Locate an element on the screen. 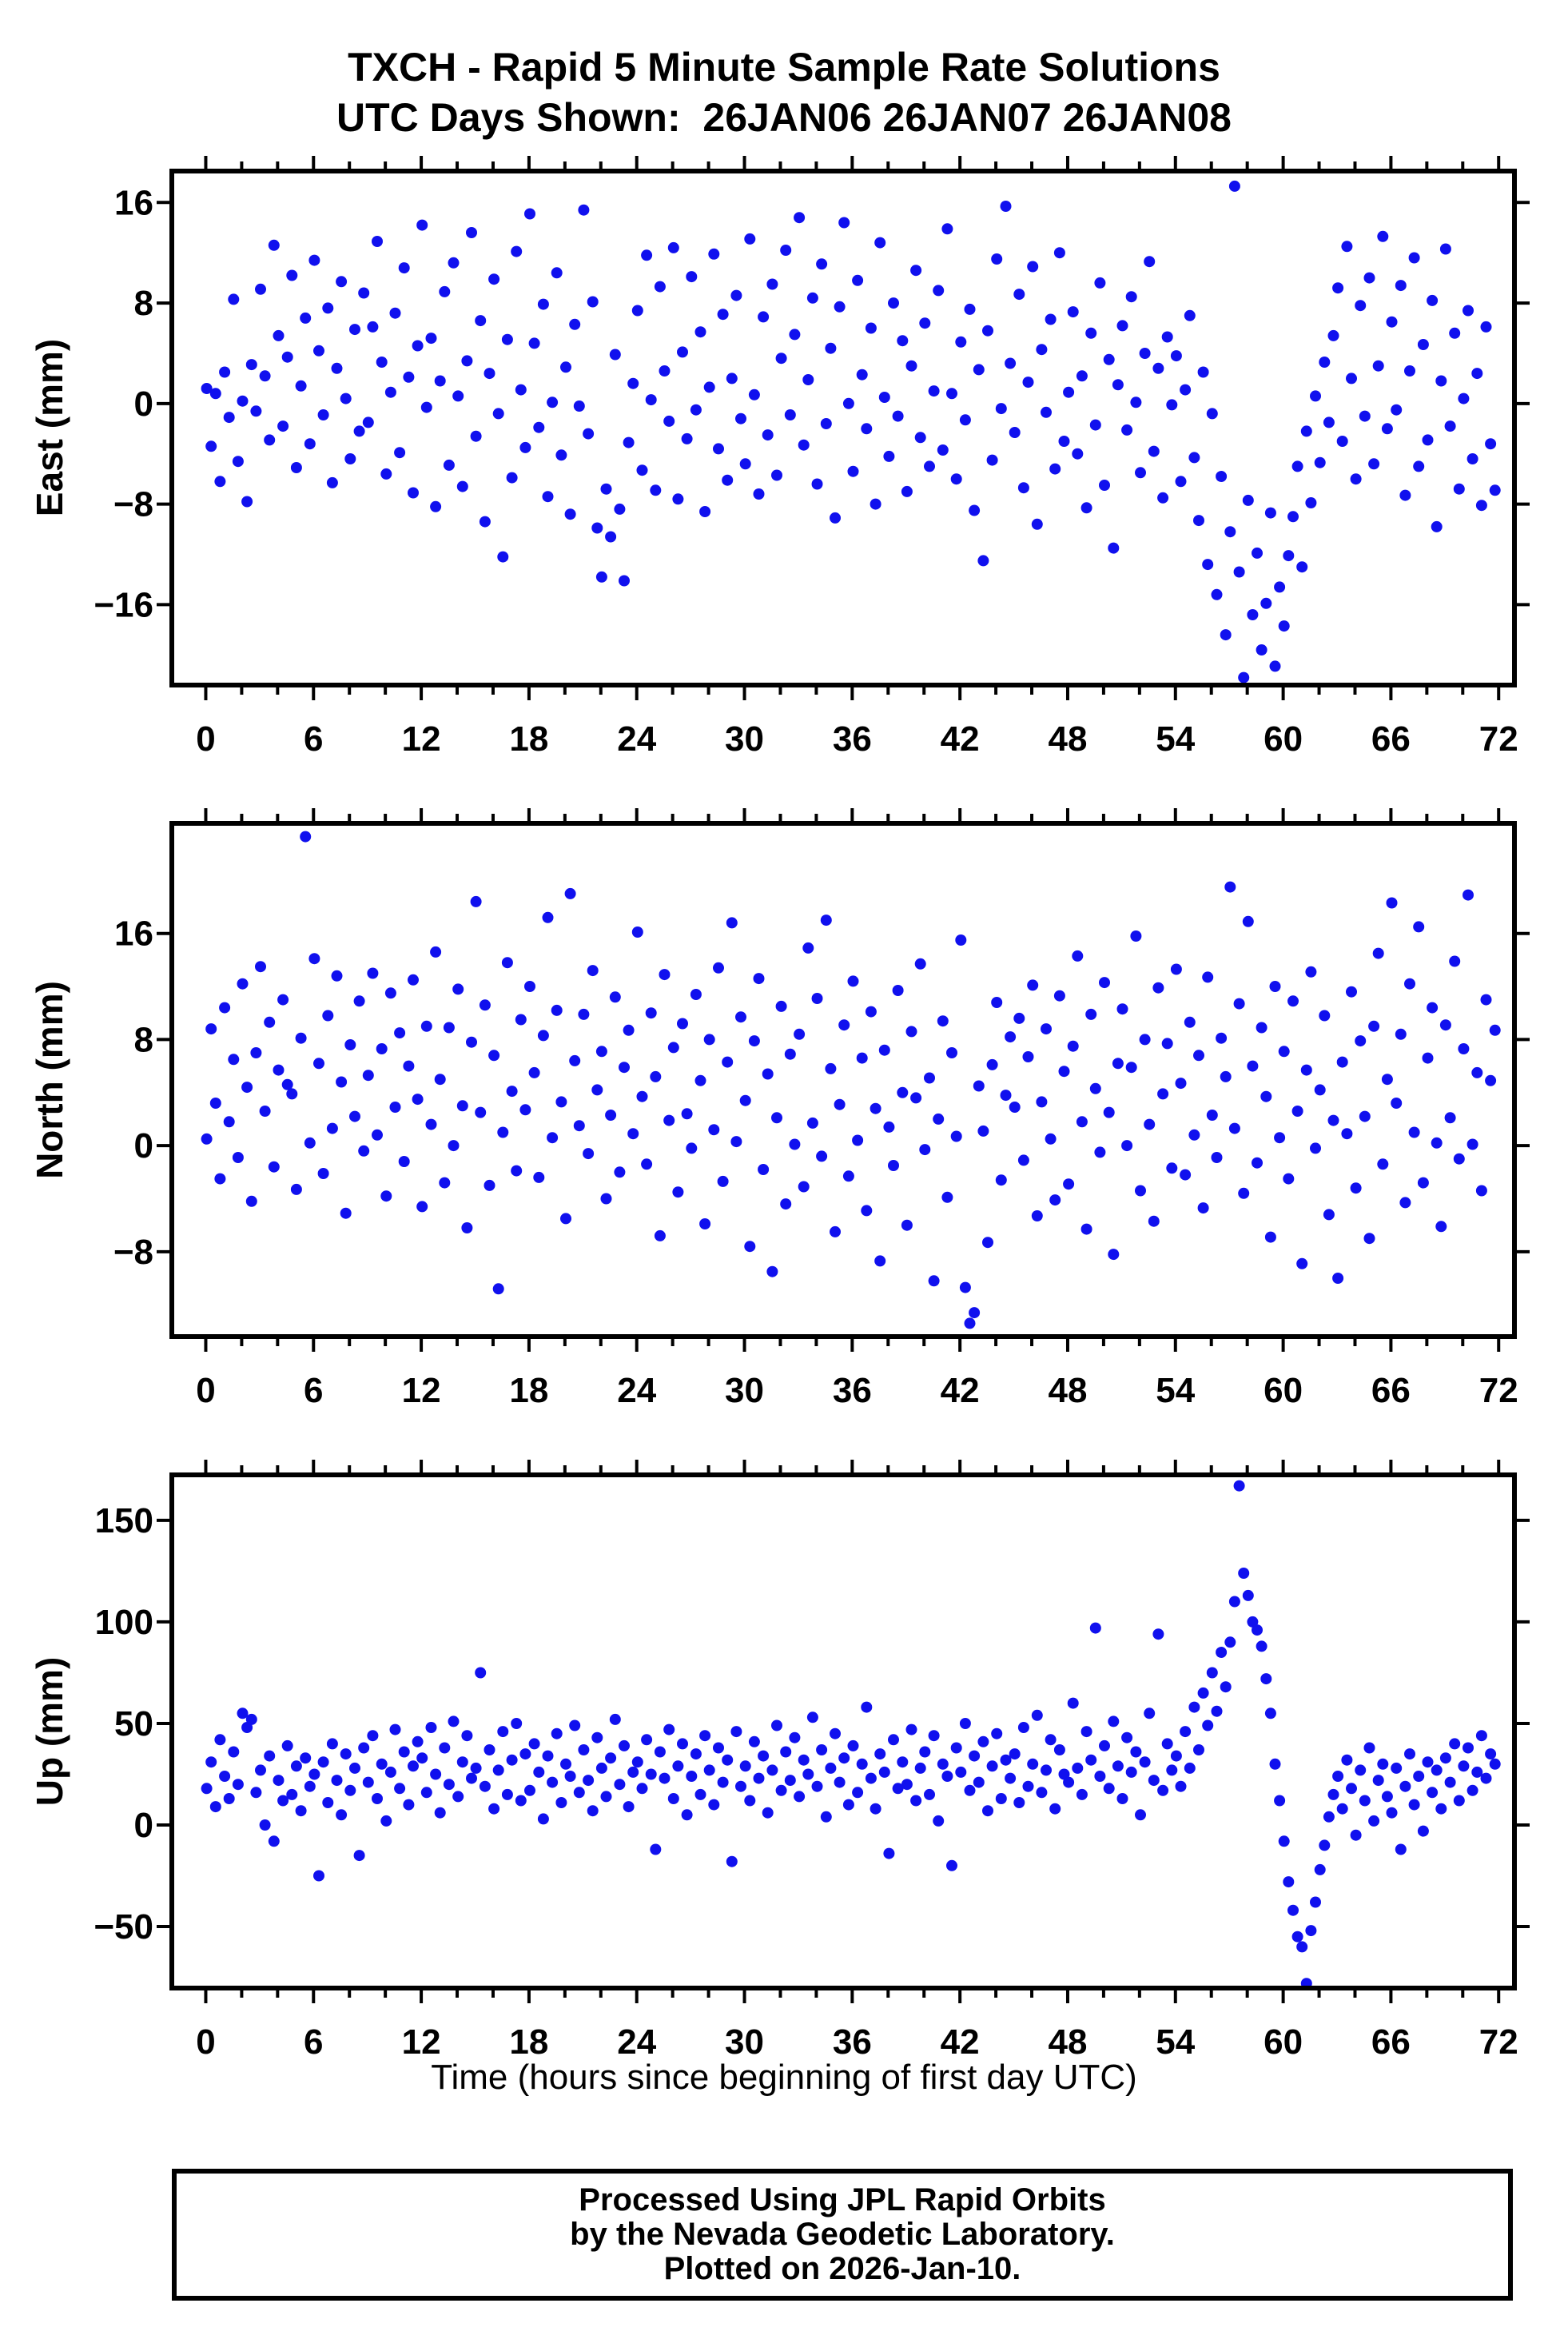  y-tick-label: 100 is located at coordinates (124, 1622).